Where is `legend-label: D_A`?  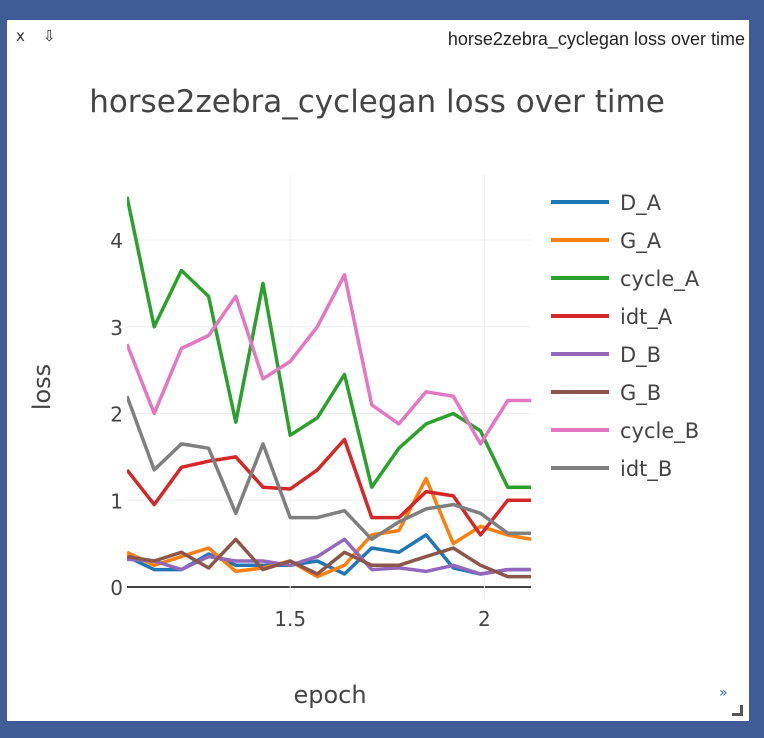
legend-label: D_A is located at coordinates (641, 203).